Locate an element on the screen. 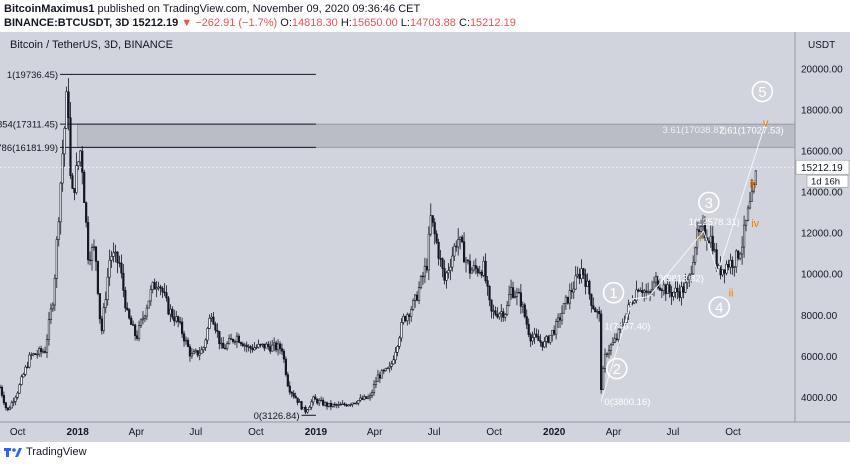 Image resolution: width=850 pixels, height=466 pixels. brand-name: TradingView is located at coordinates (56, 452).